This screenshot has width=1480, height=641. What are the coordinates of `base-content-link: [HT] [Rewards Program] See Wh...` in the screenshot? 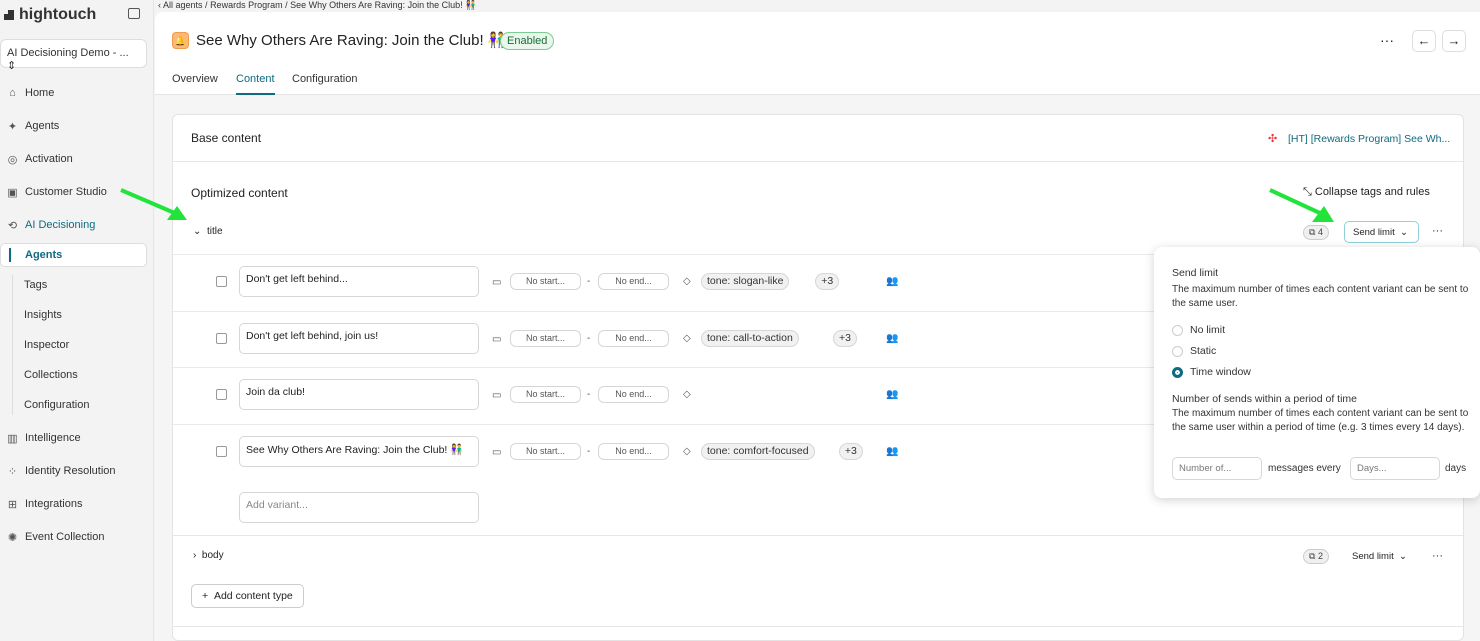 It's located at (1369, 139).